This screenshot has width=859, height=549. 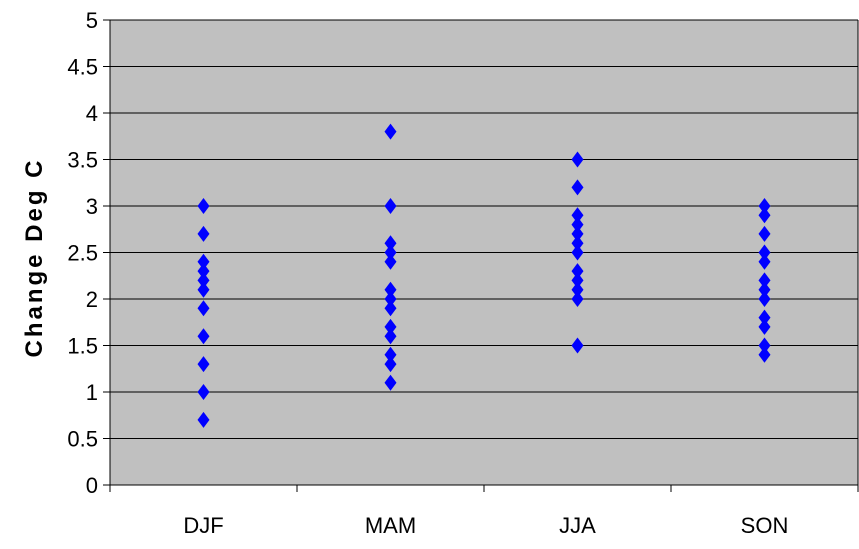 I want to click on y-axis-label: Change Deg C, so click(x=34, y=257).